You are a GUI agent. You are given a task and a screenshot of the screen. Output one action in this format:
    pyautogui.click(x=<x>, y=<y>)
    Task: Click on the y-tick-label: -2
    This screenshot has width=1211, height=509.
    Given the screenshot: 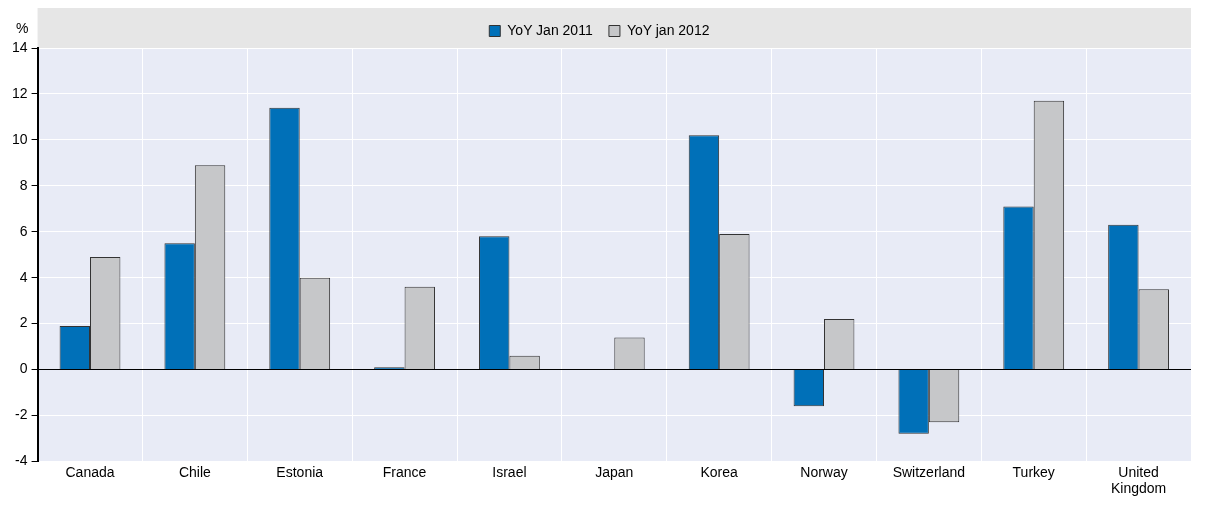 What is the action you would take?
    pyautogui.click(x=21, y=414)
    